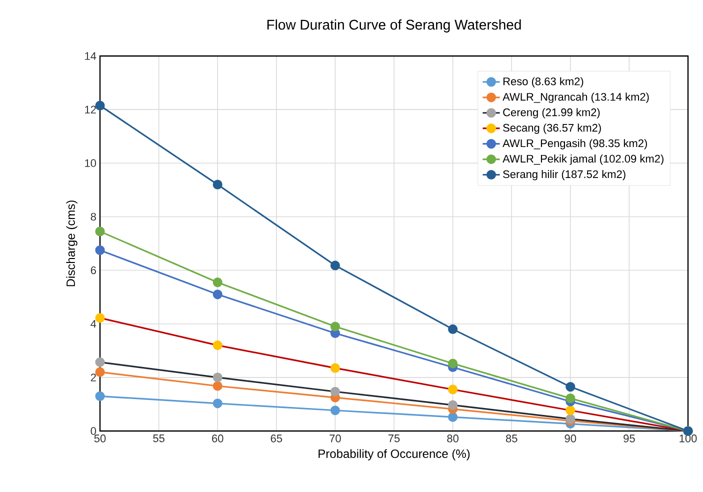 This screenshot has width=703, height=492. I want to click on x-tick-label: 60, so click(218, 438).